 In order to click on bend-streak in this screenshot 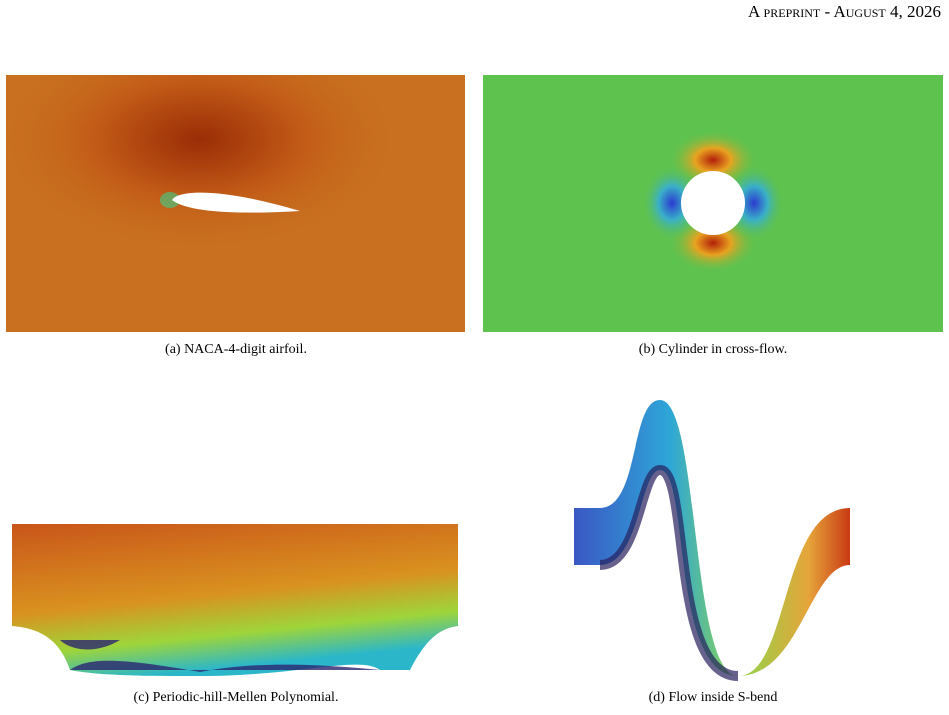, I will do `click(669, 572)`.